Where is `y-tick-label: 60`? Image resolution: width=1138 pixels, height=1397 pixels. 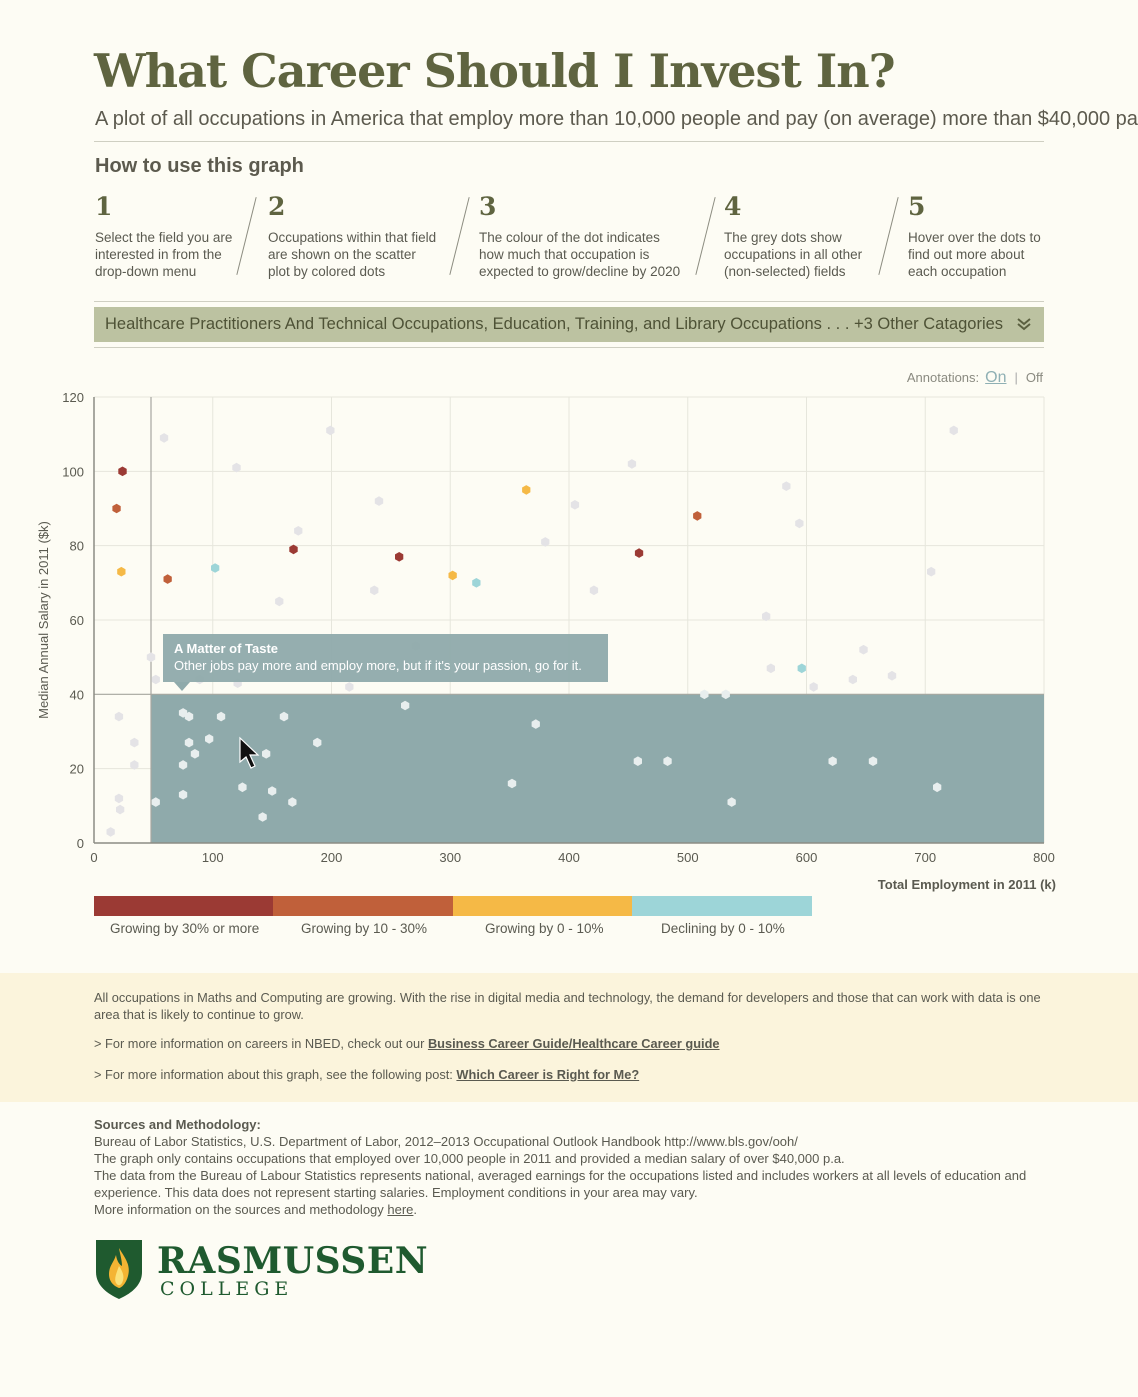 y-tick-label: 60 is located at coordinates (77, 620).